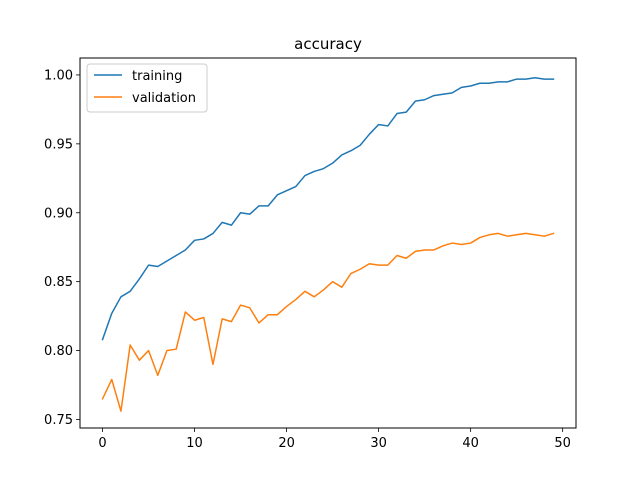 The width and height of the screenshot is (640, 480). I want to click on y-tick-label: 0.80, so click(58, 351).